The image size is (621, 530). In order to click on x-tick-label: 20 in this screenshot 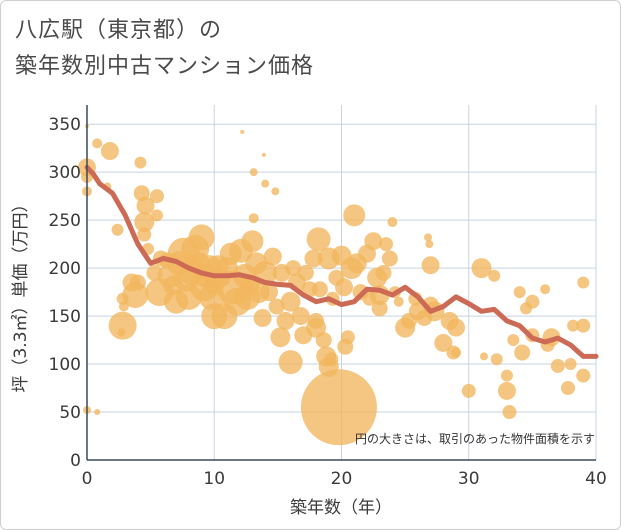, I will do `click(342, 479)`.